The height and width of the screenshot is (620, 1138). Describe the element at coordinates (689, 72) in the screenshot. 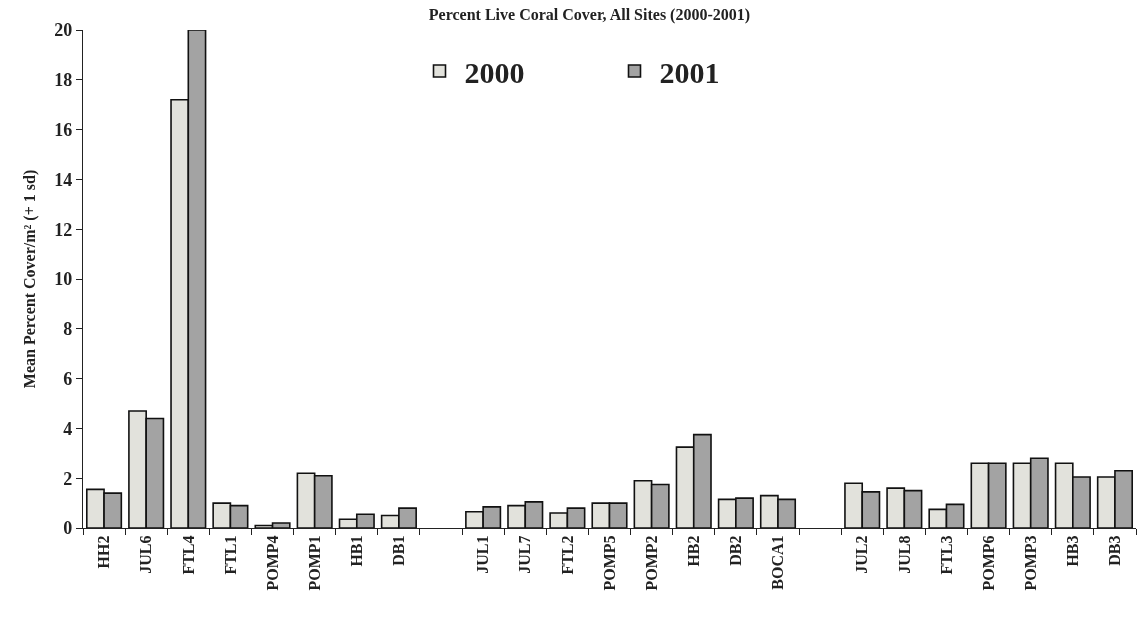

I see `legend-label: 2001` at that location.